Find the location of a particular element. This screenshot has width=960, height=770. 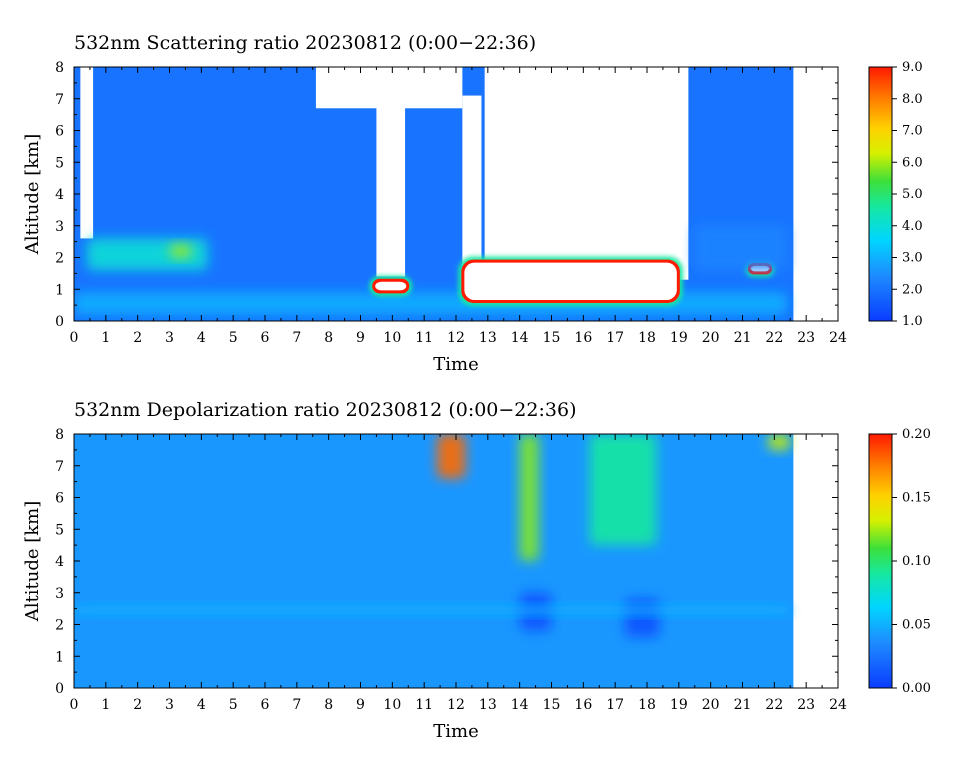

colorbar-tick-label: 9.0 is located at coordinates (912, 67).